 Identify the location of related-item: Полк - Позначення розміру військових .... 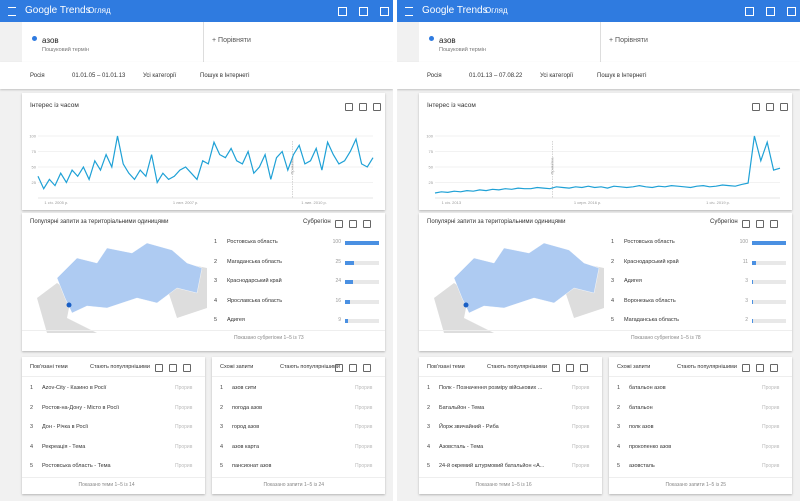
(491, 388).